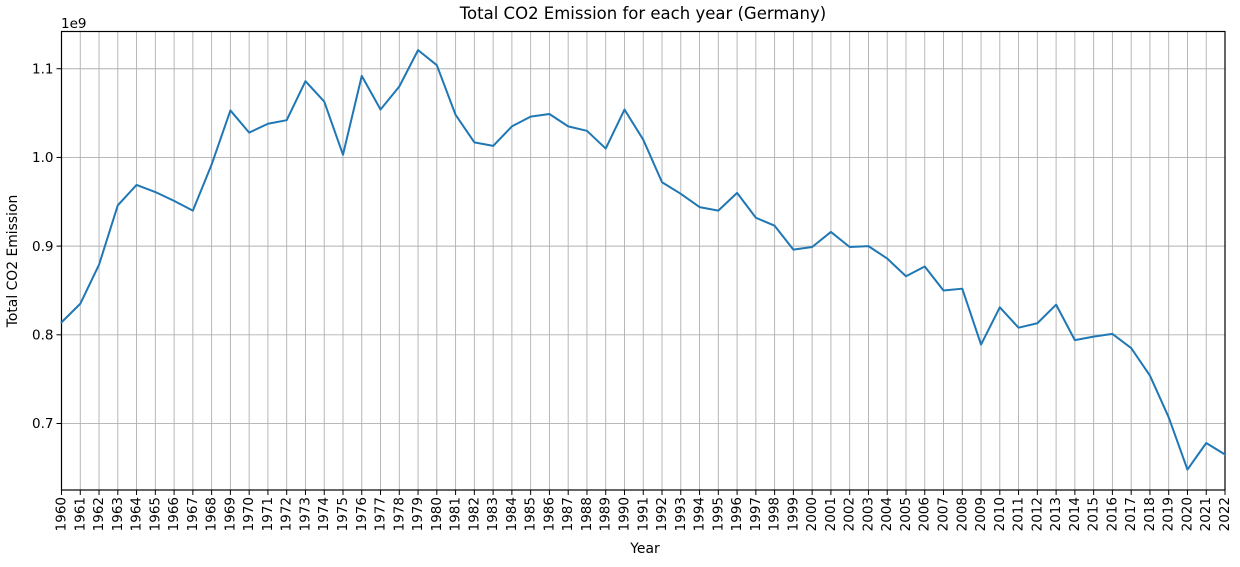 This screenshot has height=567, width=1240. I want to click on x-tick-label: 2021, so click(1206, 514).